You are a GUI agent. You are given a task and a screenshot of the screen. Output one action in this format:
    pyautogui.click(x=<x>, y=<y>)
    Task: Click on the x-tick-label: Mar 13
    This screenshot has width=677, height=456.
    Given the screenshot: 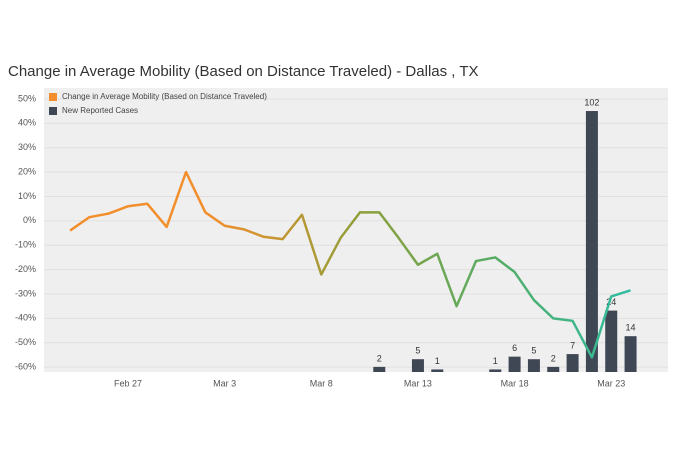 What is the action you would take?
    pyautogui.click(x=418, y=383)
    